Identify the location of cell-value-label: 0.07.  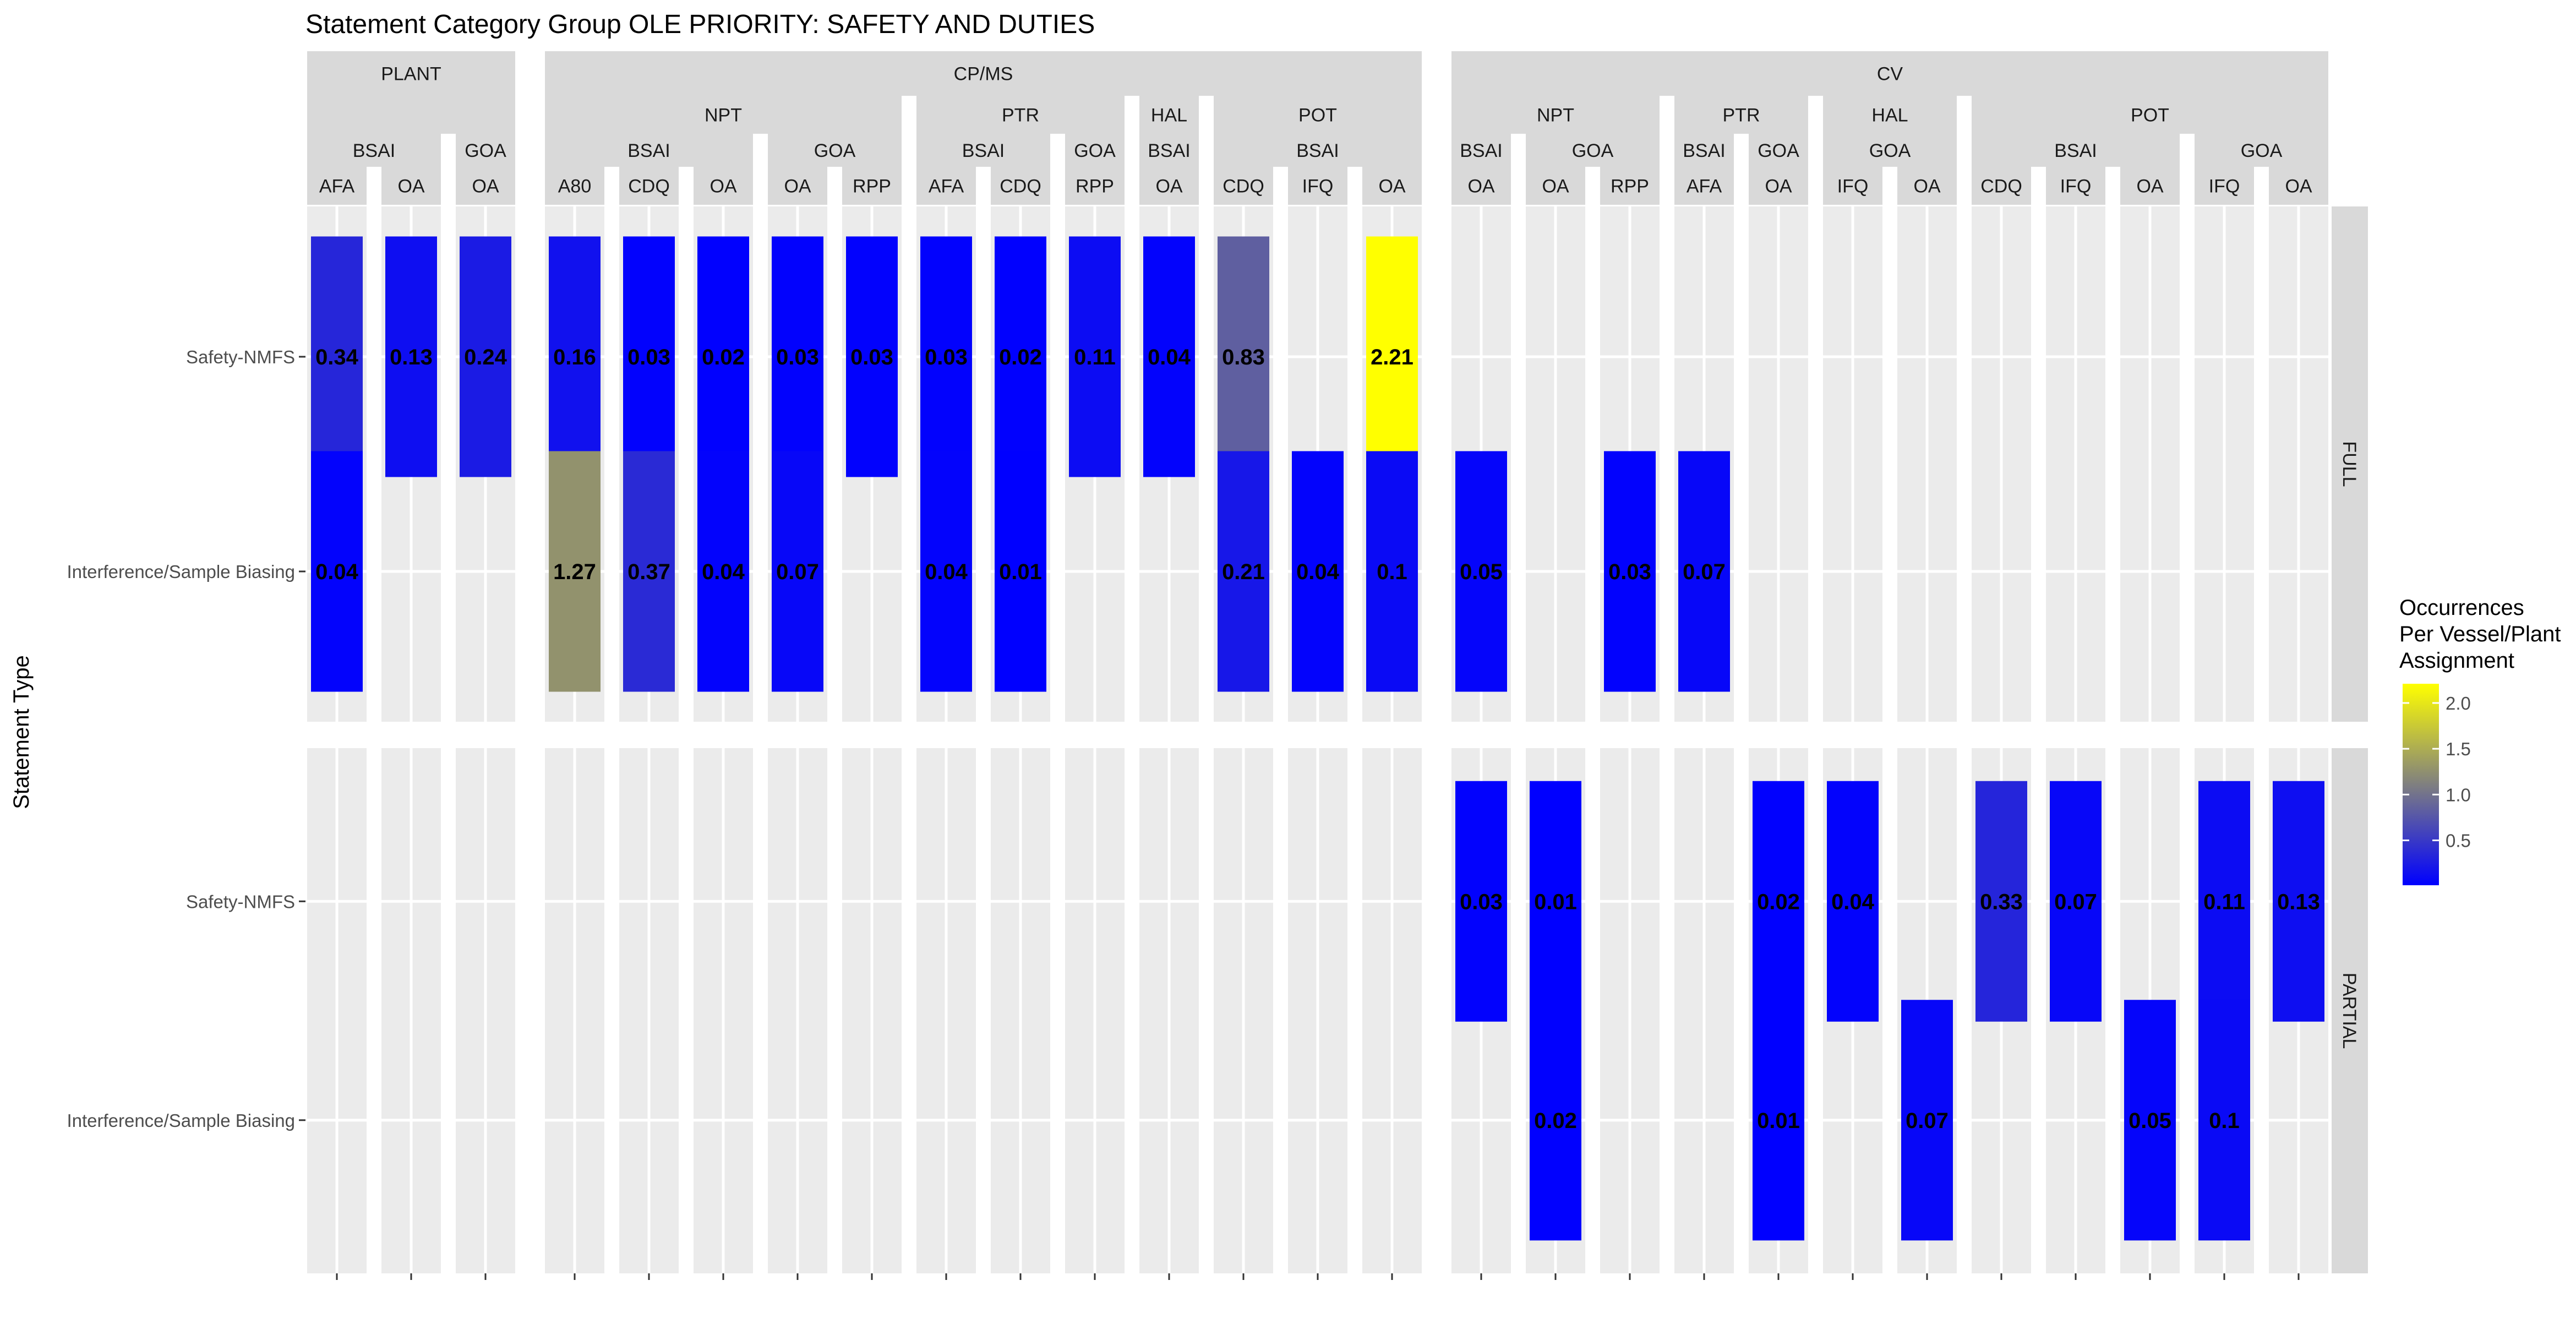
(798, 572).